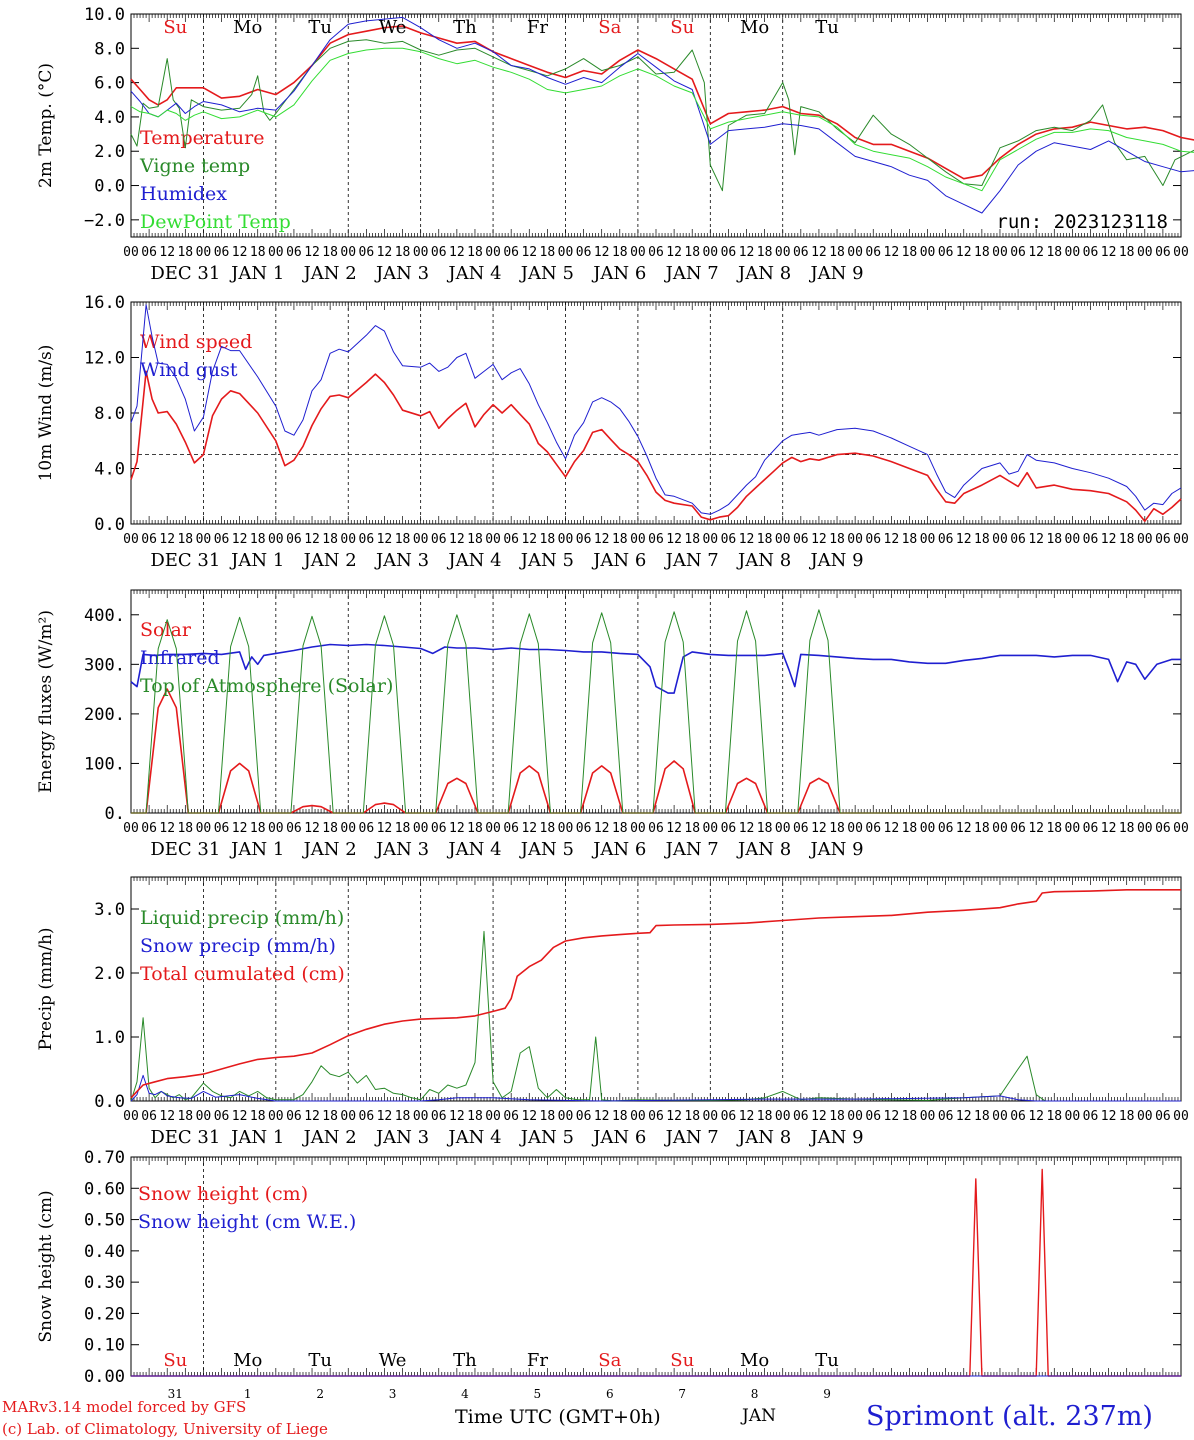  I want to click on y-tick-label: 0.40, so click(104, 1252).